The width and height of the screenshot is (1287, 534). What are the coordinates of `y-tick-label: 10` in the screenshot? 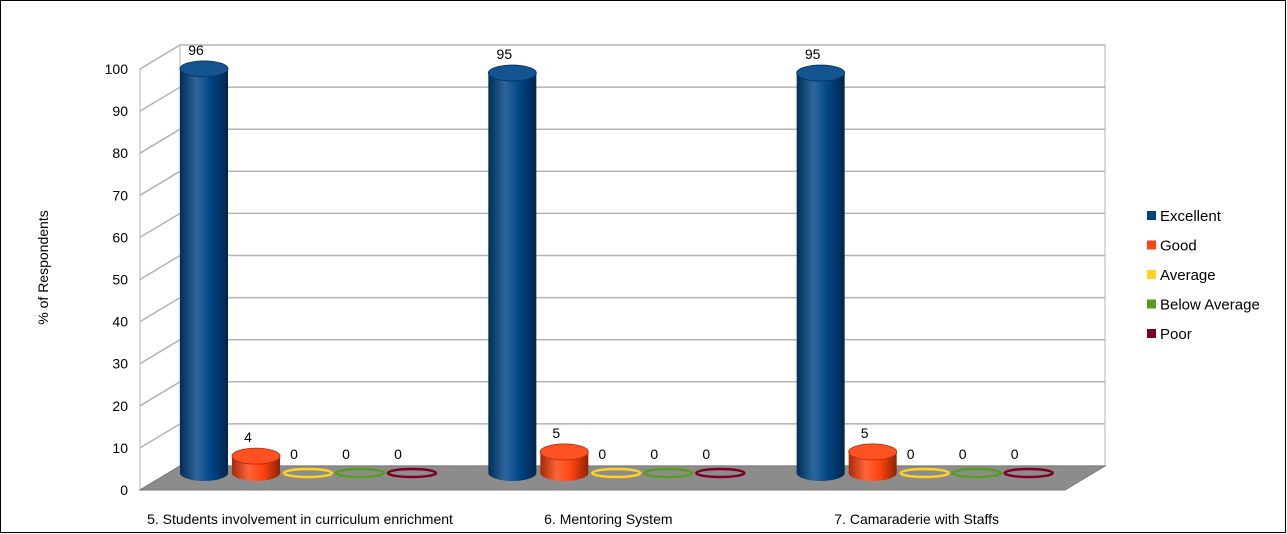 It's located at (120, 448).